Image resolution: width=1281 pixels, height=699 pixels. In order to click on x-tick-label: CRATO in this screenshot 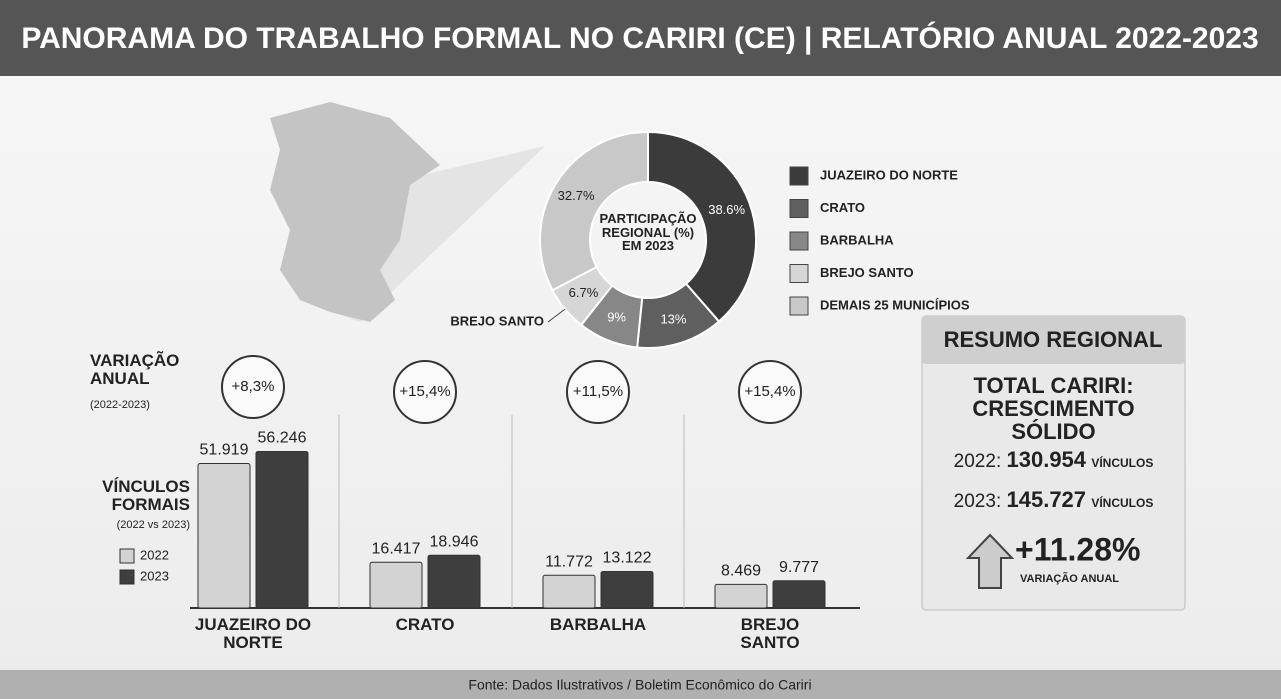, I will do `click(425, 624)`.